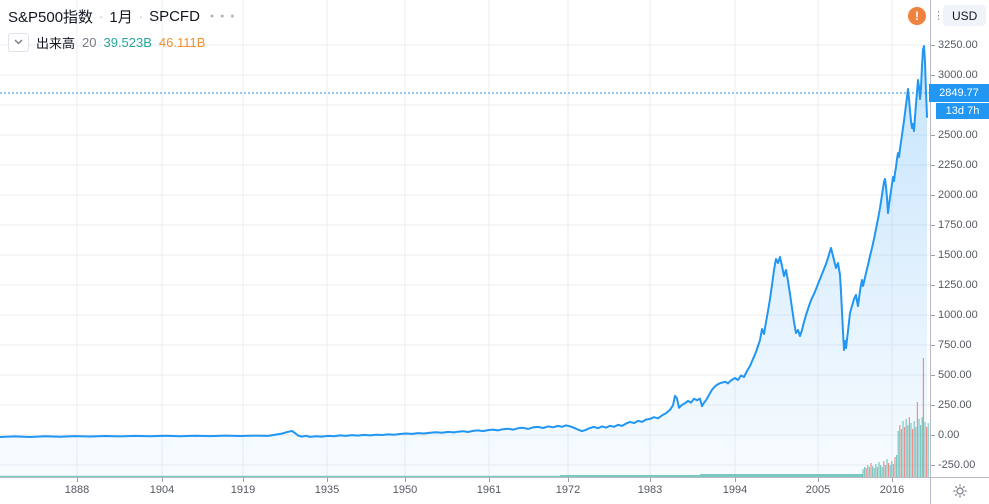 Image resolution: width=989 pixels, height=504 pixels. I want to click on time-axis-label: 1888, so click(77, 490).